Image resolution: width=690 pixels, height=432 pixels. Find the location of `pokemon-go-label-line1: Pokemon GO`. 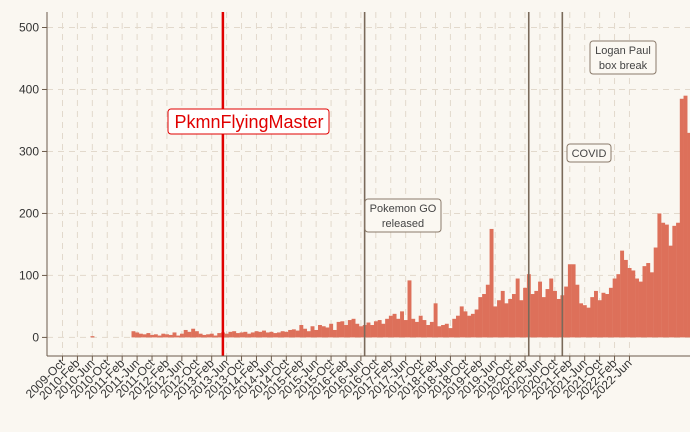

pokemon-go-label-line1: Pokemon GO is located at coordinates (403, 209).